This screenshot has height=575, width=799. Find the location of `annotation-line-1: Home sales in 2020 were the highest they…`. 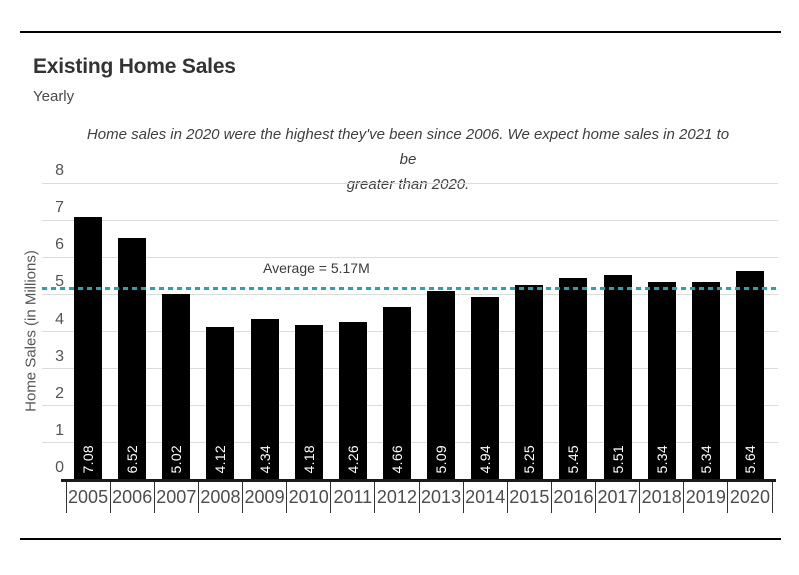

annotation-line-1: Home sales in 2020 were the highest they… is located at coordinates (408, 147).